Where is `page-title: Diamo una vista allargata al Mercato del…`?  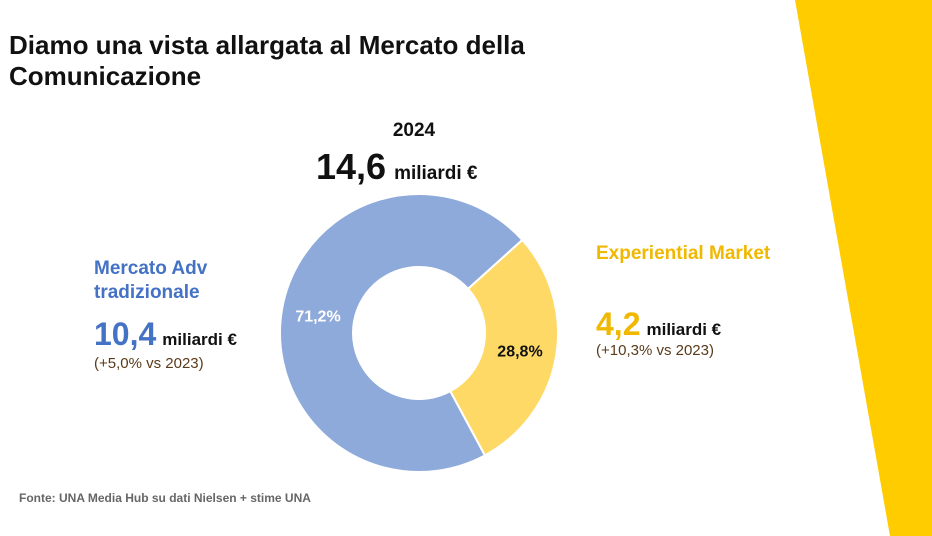 page-title: Diamo una vista allargata al Mercato del… is located at coordinates (267, 60).